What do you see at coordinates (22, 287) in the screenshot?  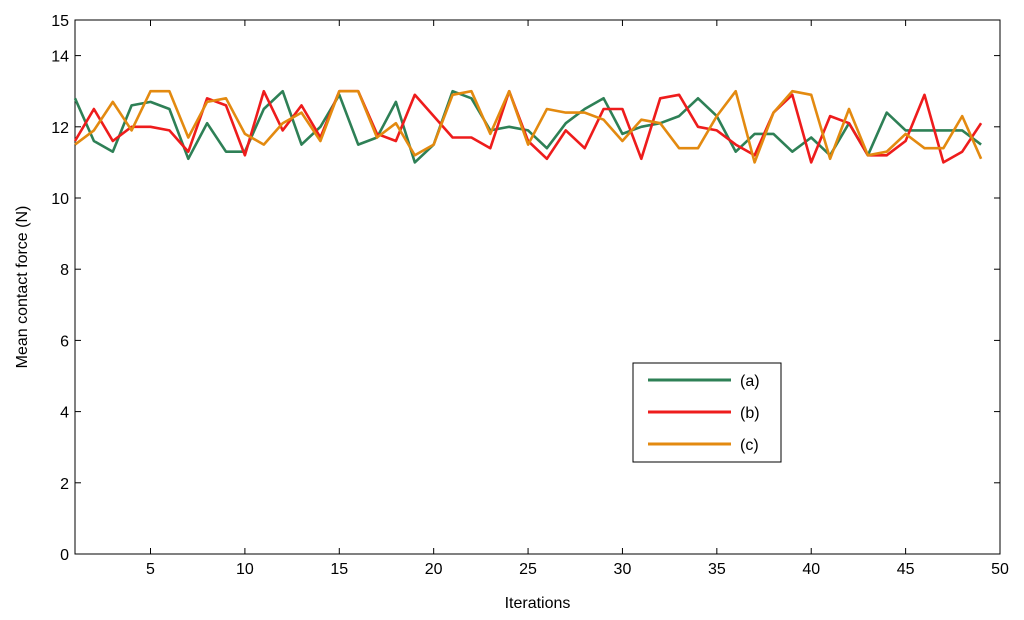 I see `y-axis-label: Mean contact force (N)` at bounding box center [22, 287].